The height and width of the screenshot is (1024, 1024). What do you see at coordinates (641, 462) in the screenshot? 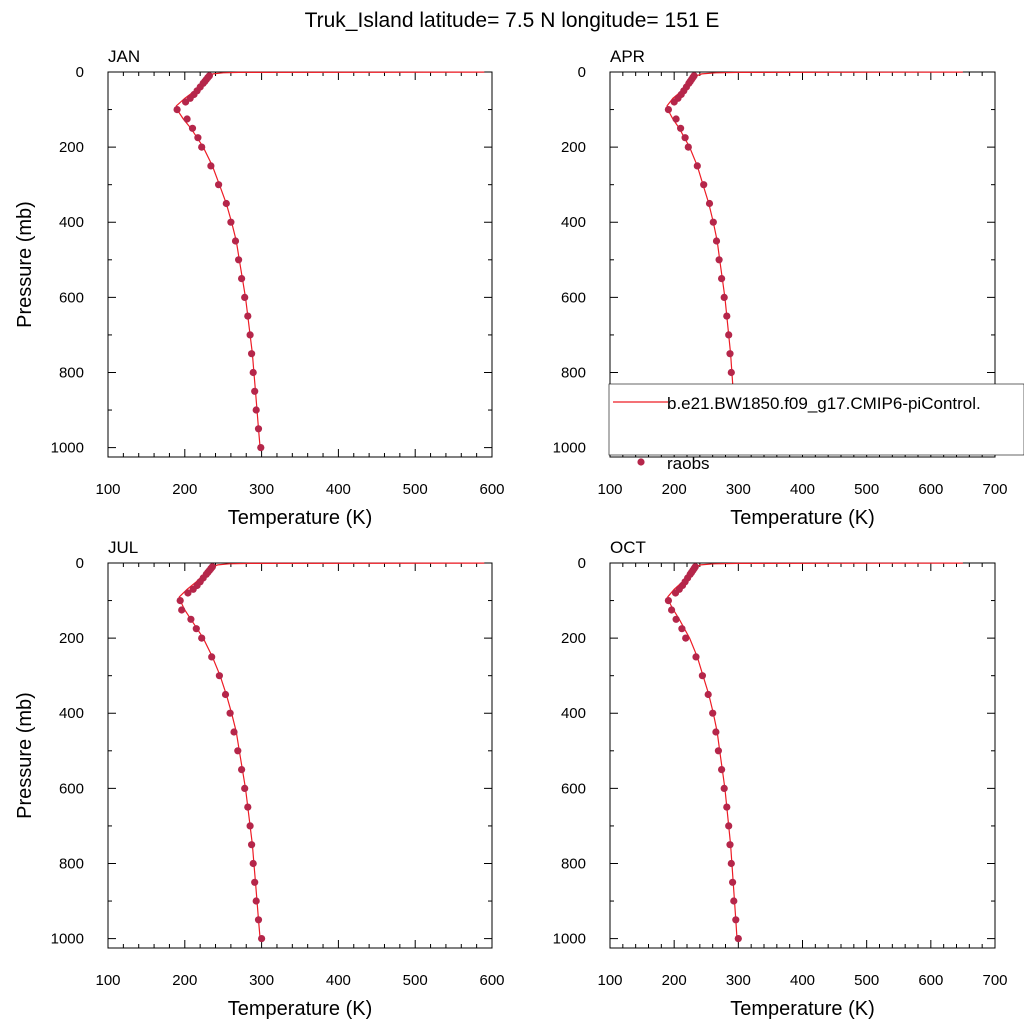
I see `legend-raobs-swatch` at bounding box center [641, 462].